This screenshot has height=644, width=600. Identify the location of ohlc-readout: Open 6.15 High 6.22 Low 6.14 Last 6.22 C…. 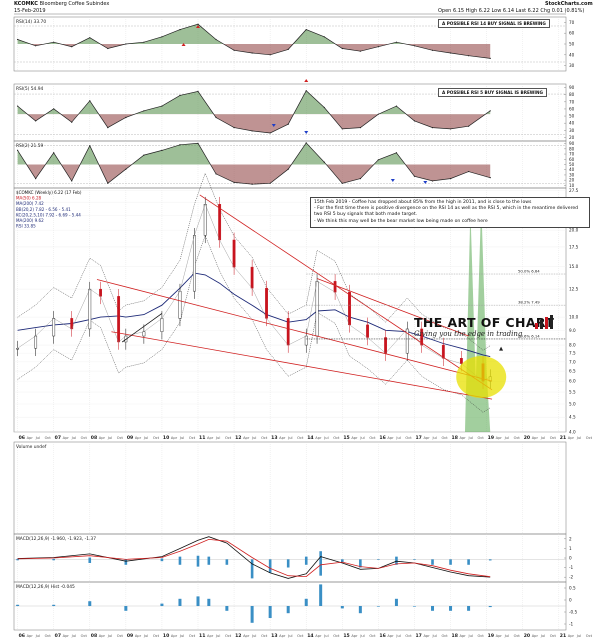
(511, 11).